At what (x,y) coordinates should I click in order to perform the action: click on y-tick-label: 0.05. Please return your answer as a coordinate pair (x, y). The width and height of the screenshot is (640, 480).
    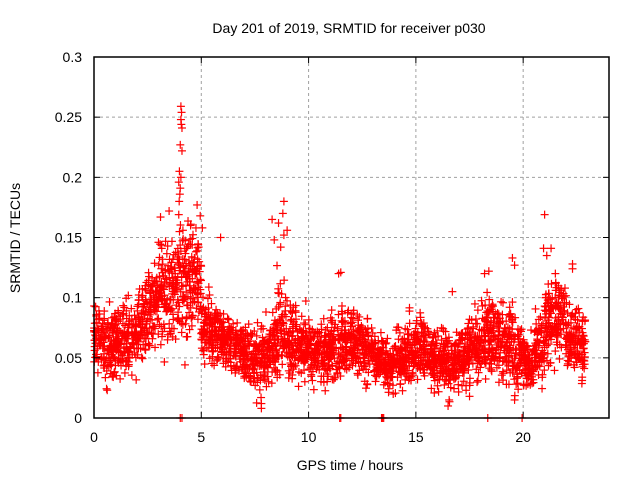
    Looking at the image, I should click on (68, 358).